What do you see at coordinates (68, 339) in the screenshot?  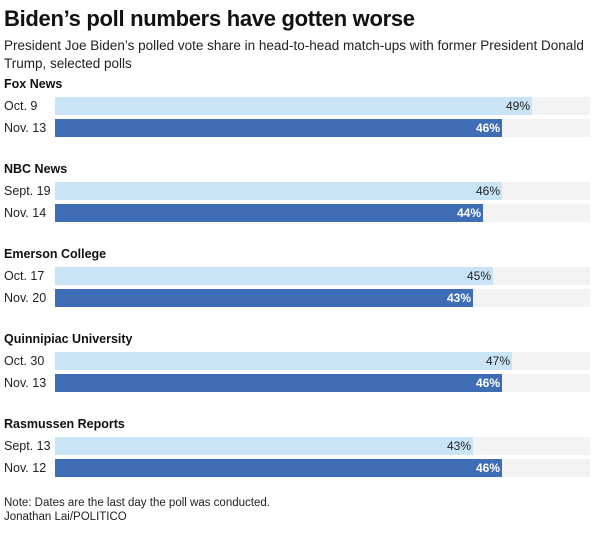 I see `group-label: Quinnipiac University` at bounding box center [68, 339].